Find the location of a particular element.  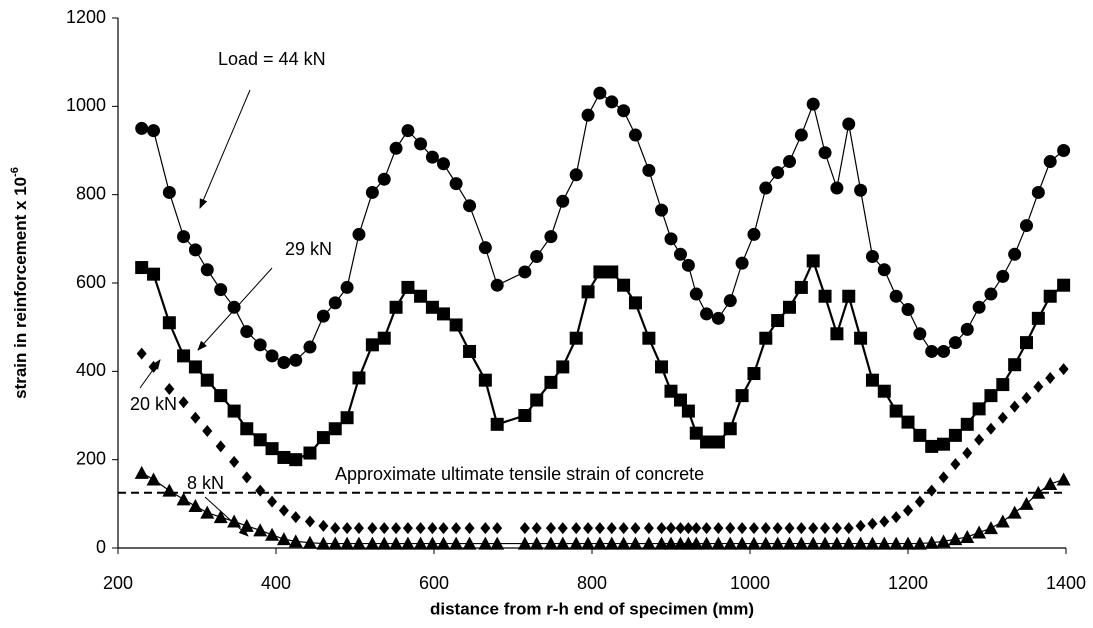

series-label: 8 kN is located at coordinates (205, 483).